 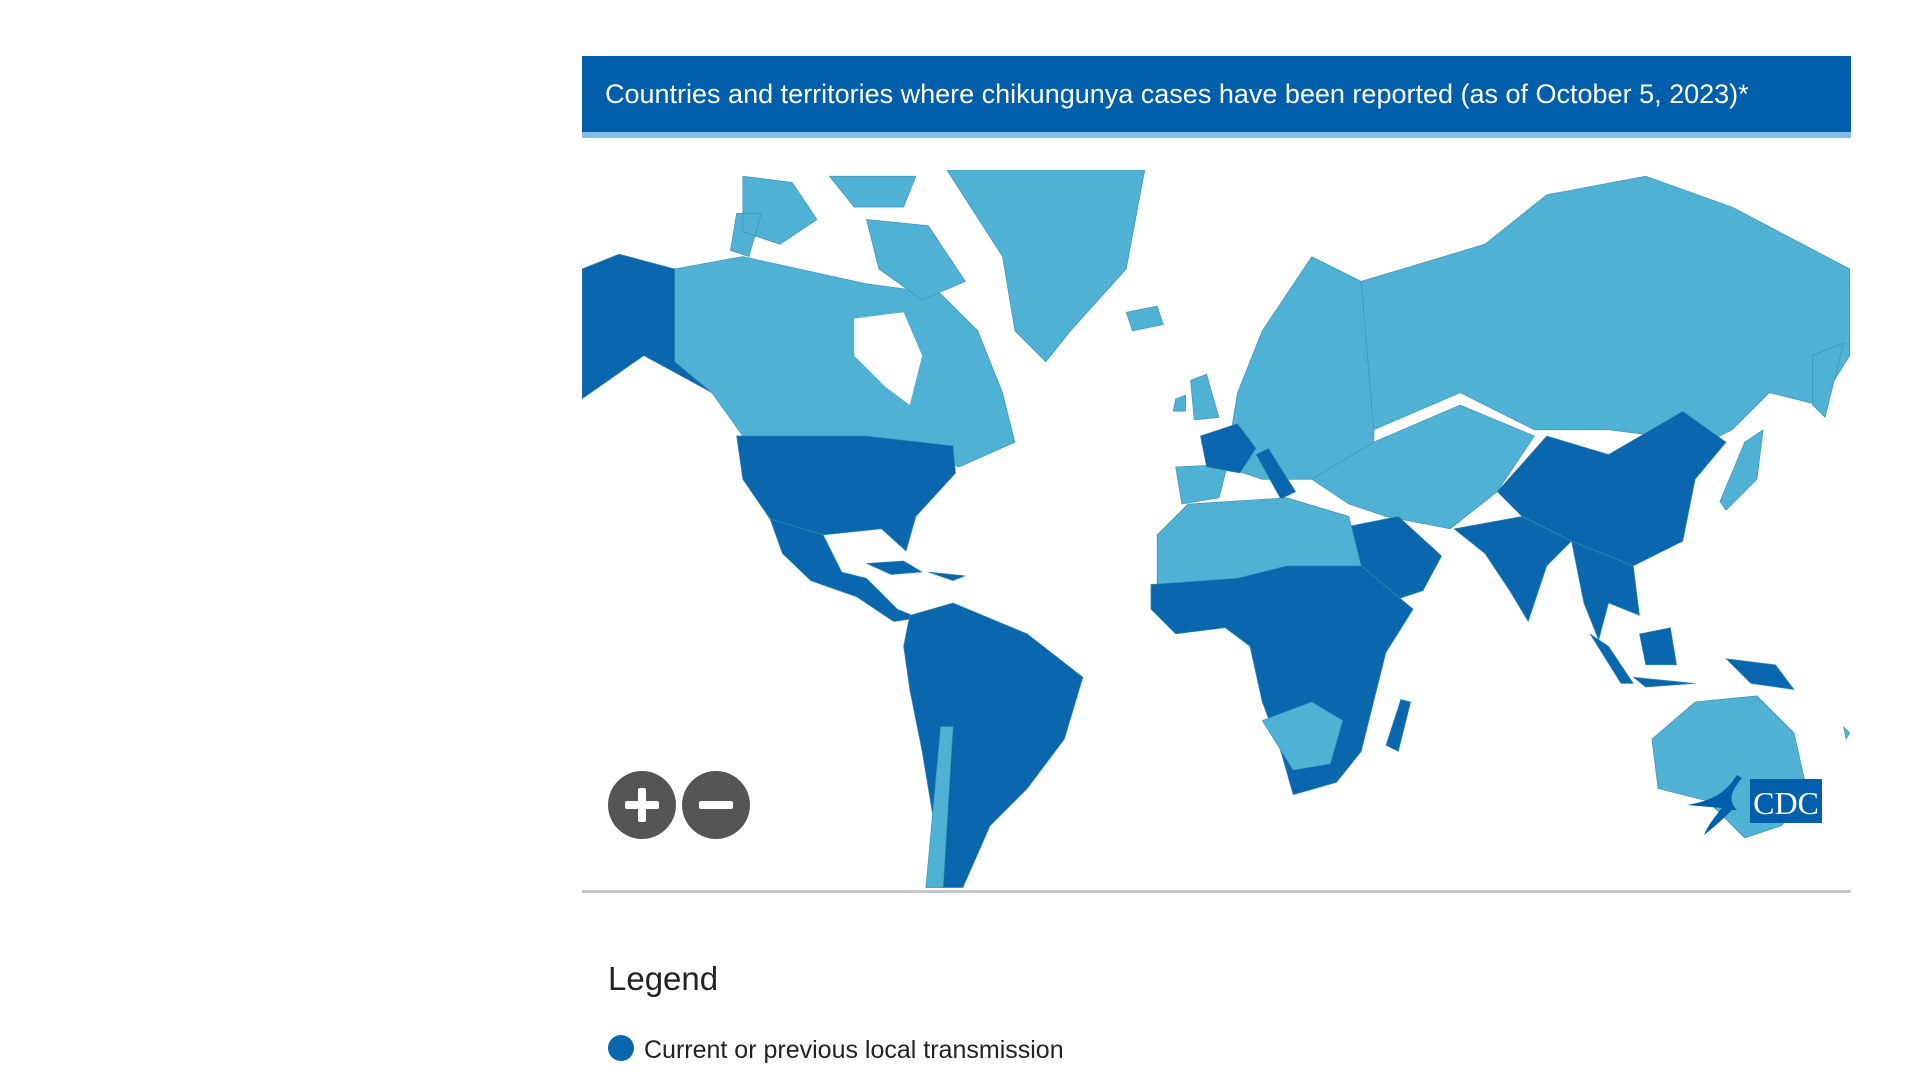 I want to click on region-iberia, so click(x=1202, y=484).